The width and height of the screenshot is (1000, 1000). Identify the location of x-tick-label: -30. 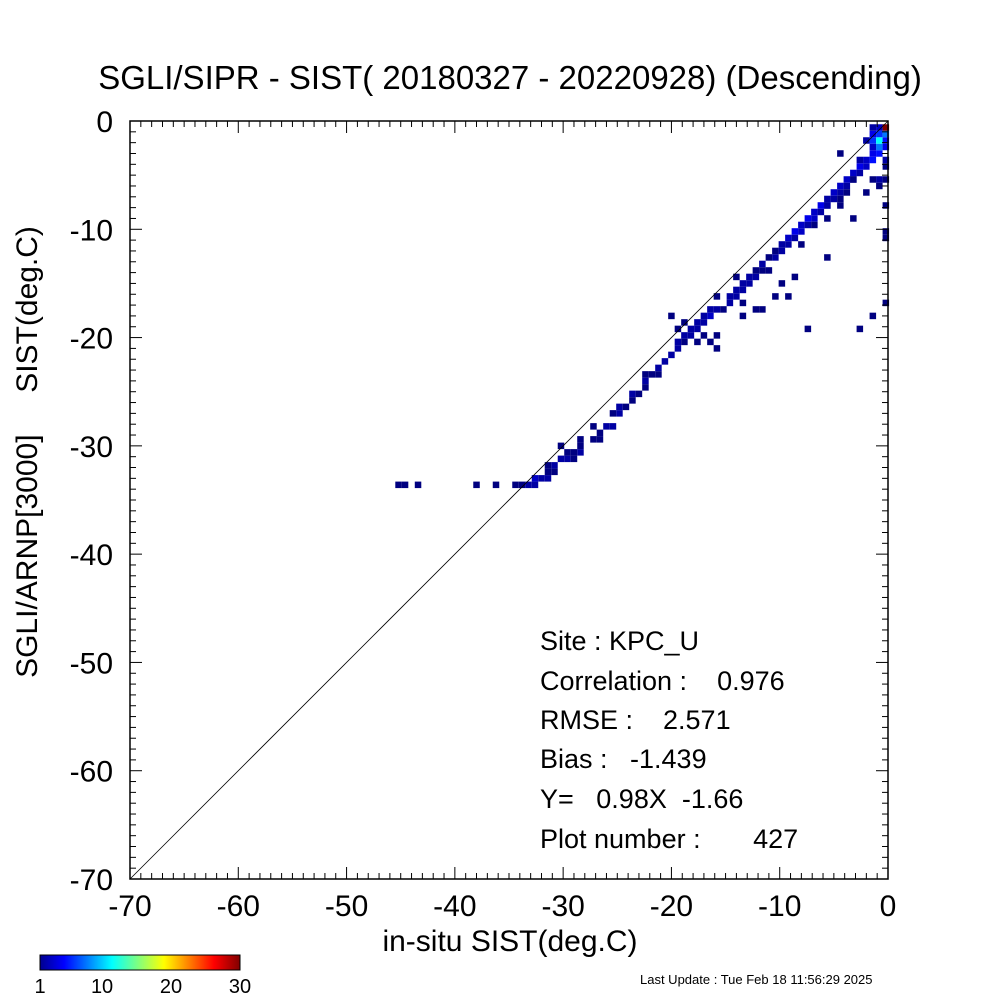
(562, 906).